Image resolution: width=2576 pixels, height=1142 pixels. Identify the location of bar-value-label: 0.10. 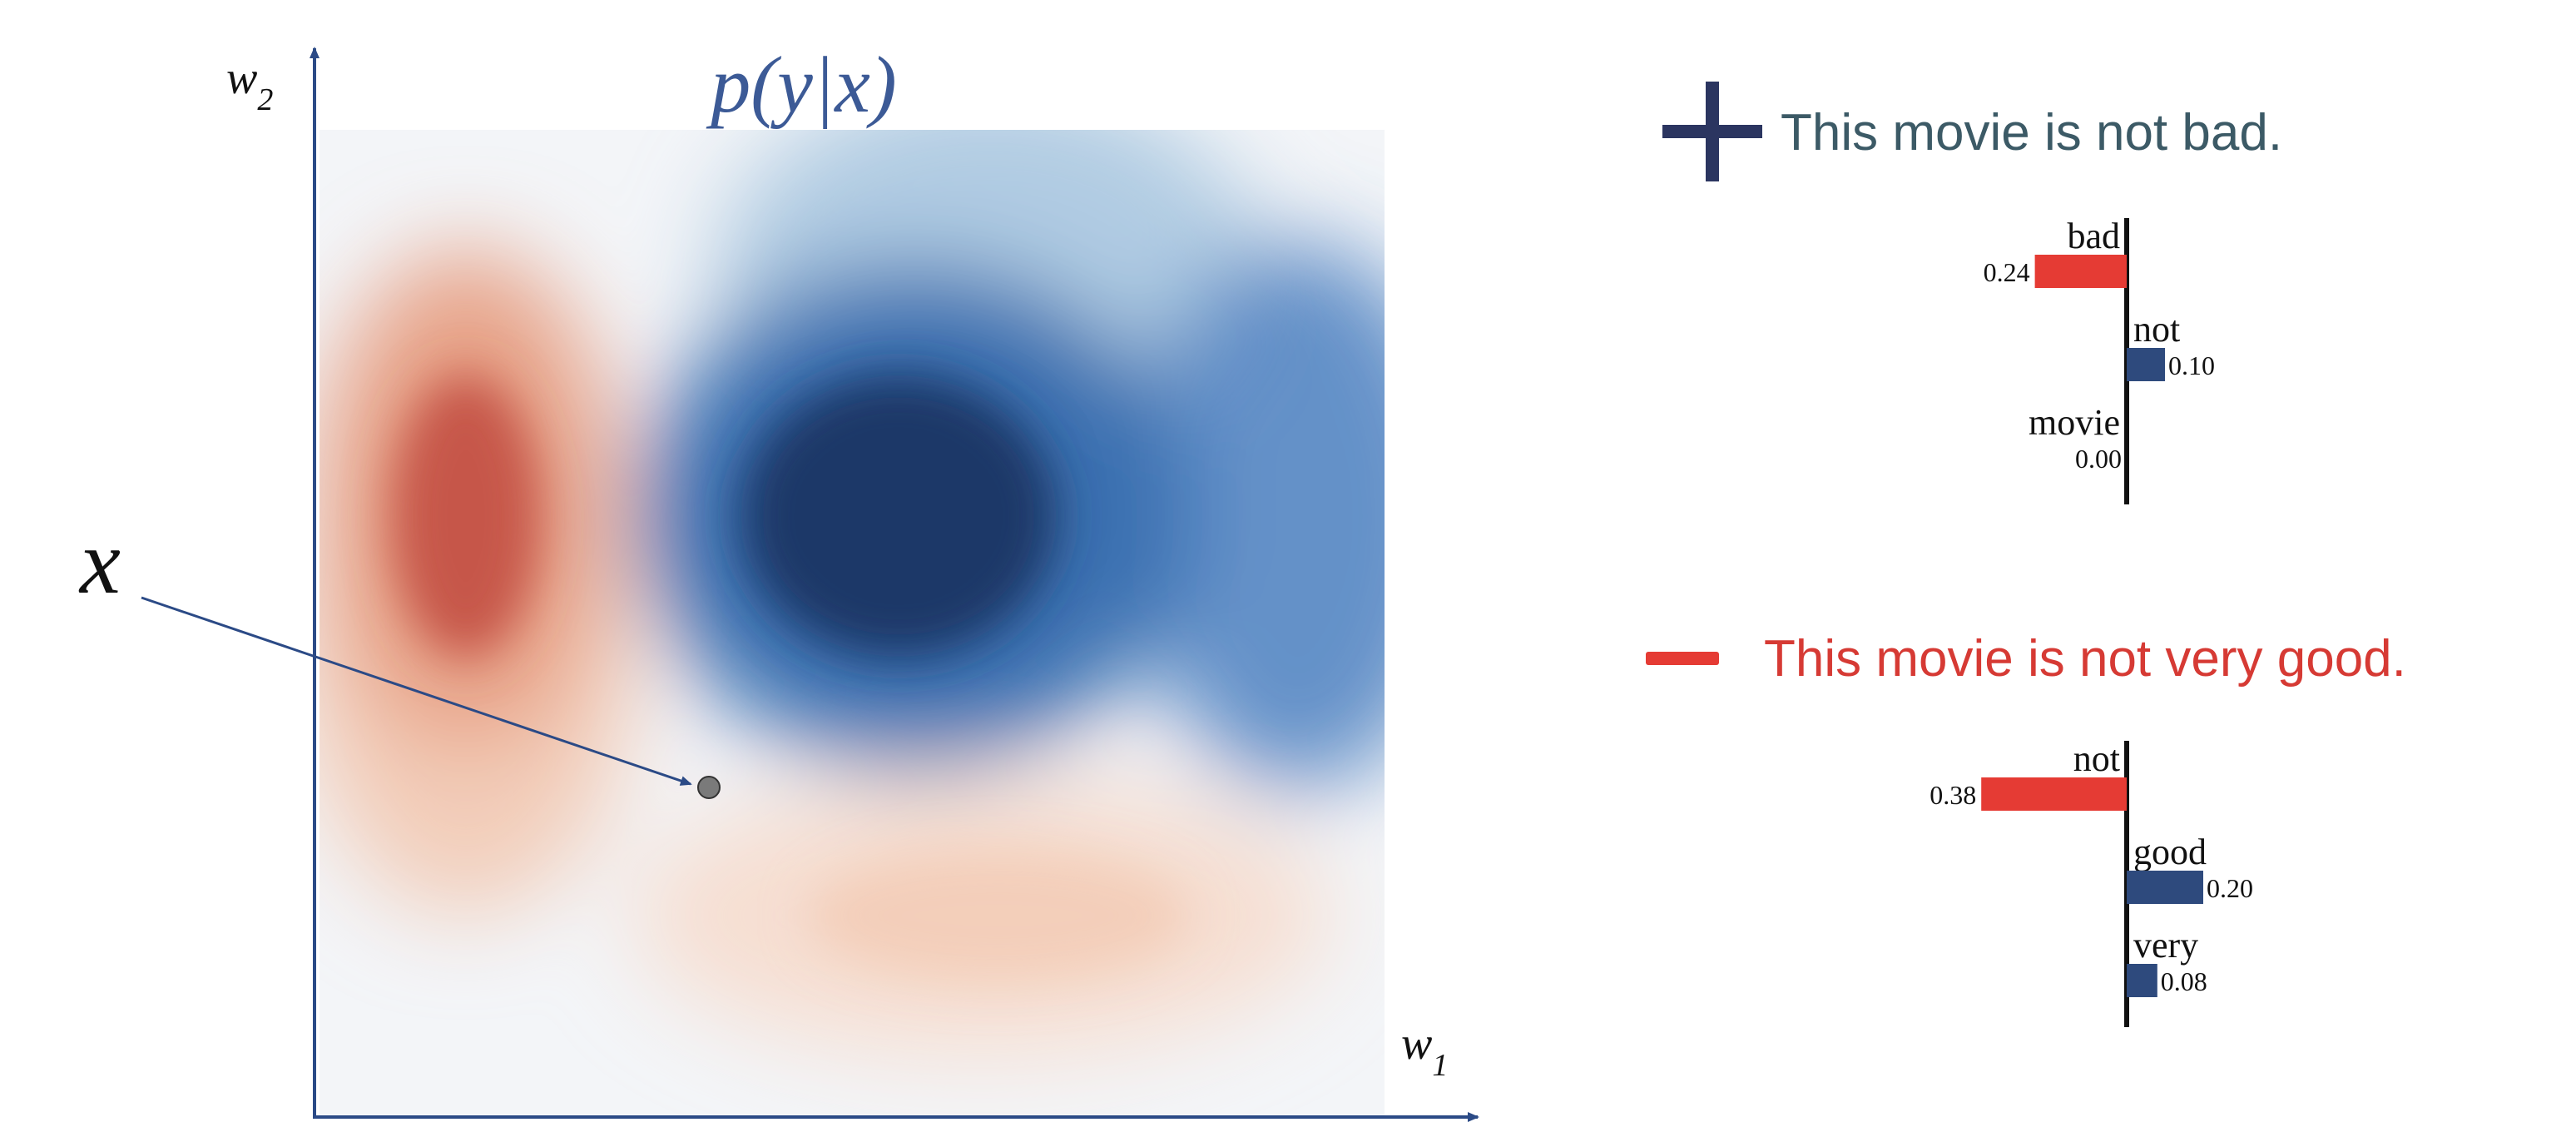
(2192, 365).